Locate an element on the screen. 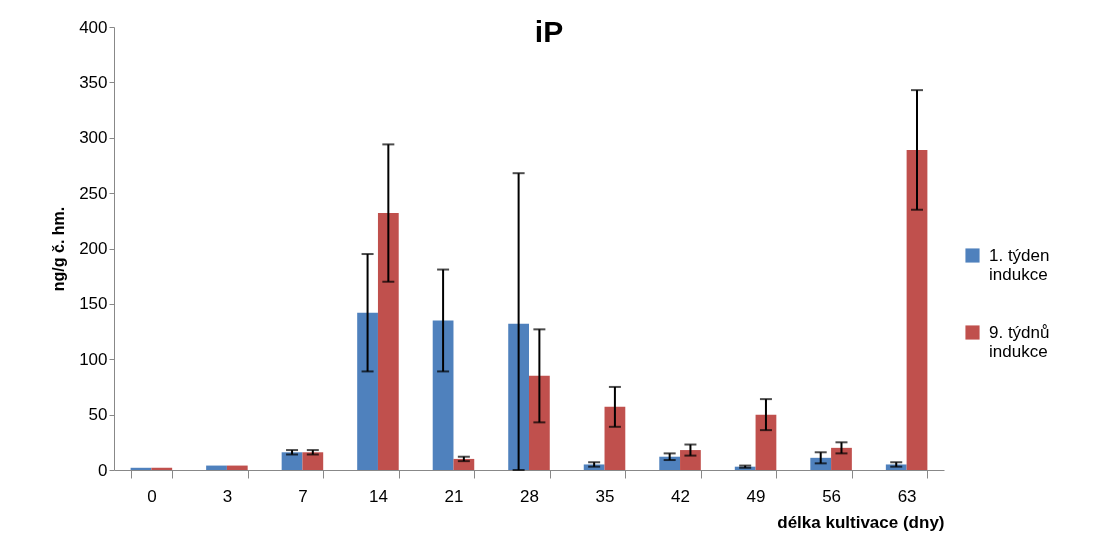  x-axis-title: délka kultivace (dny) is located at coordinates (861, 522).